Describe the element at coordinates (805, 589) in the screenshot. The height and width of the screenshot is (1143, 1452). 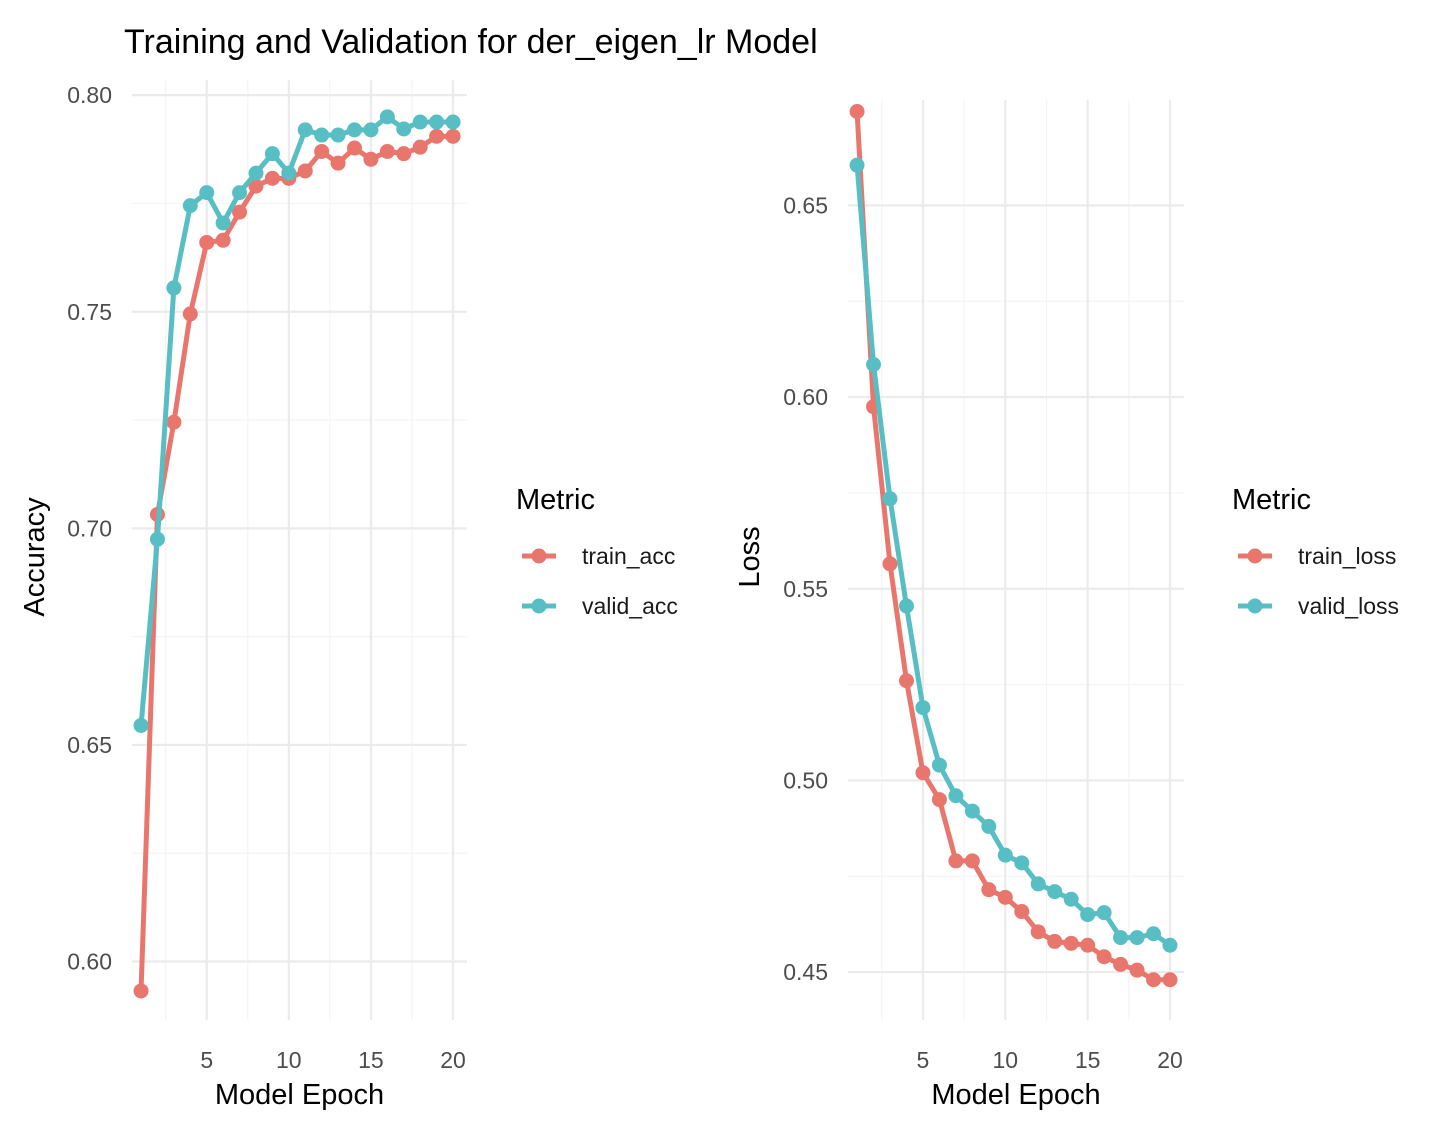
I see `y-tick-label: 0.55` at that location.